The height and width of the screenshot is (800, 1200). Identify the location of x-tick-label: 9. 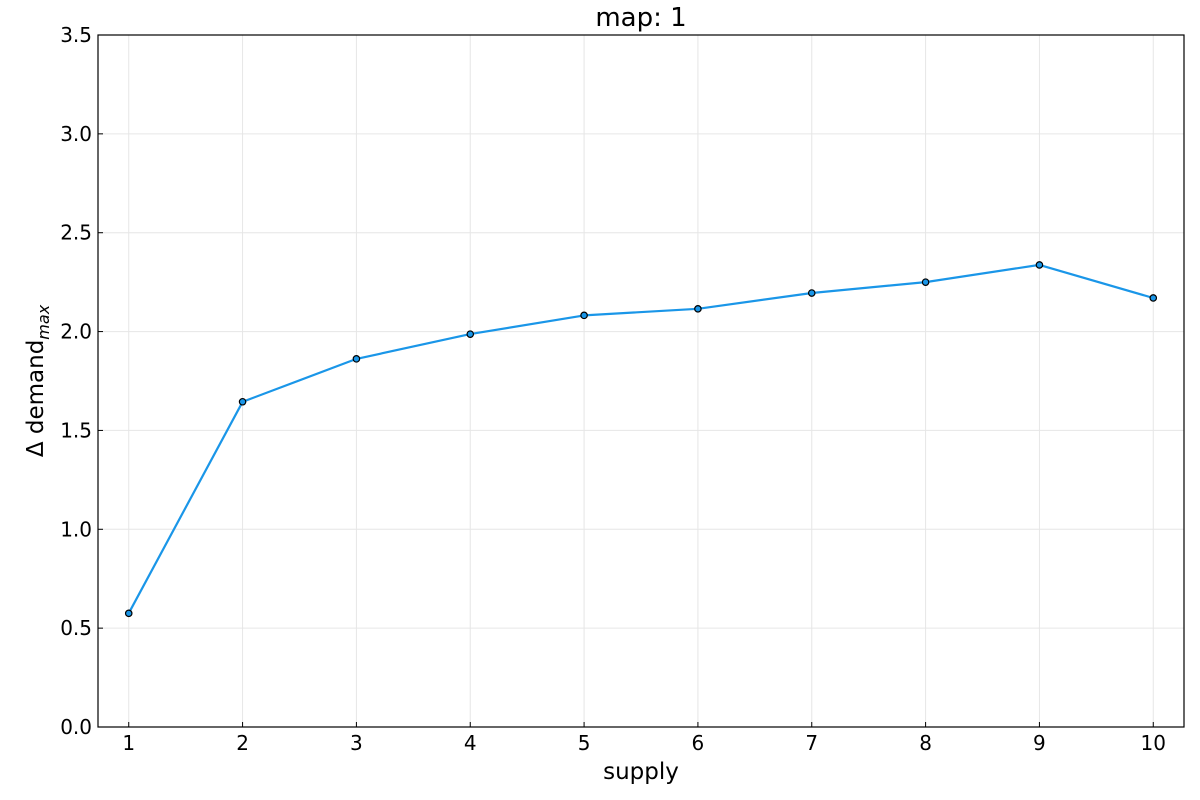
(1039, 743).